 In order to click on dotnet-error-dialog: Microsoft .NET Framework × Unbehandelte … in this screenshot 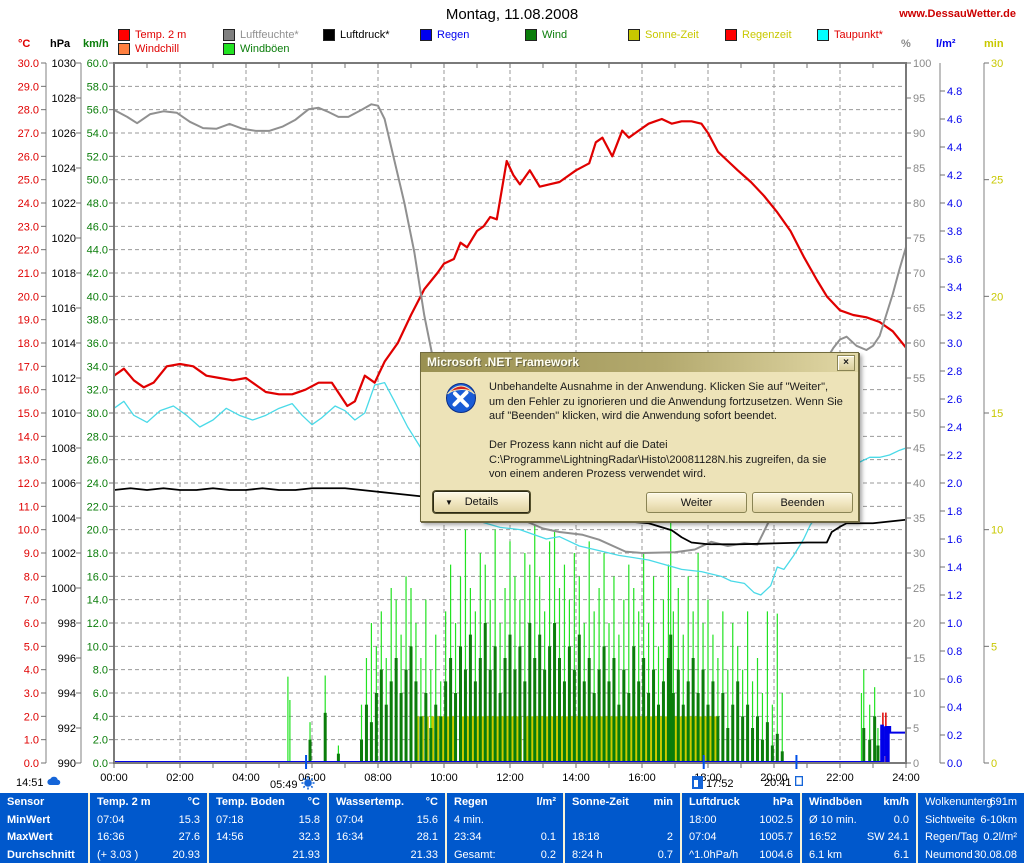, I will do `click(639, 437)`.